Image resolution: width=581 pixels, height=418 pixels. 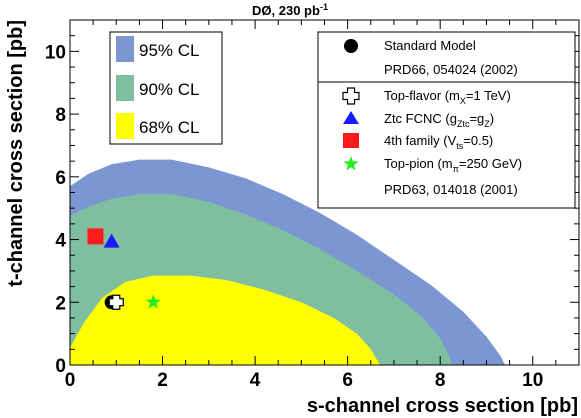 What do you see at coordinates (225, 320) in the screenshot?
I see `region-cl68` at bounding box center [225, 320].